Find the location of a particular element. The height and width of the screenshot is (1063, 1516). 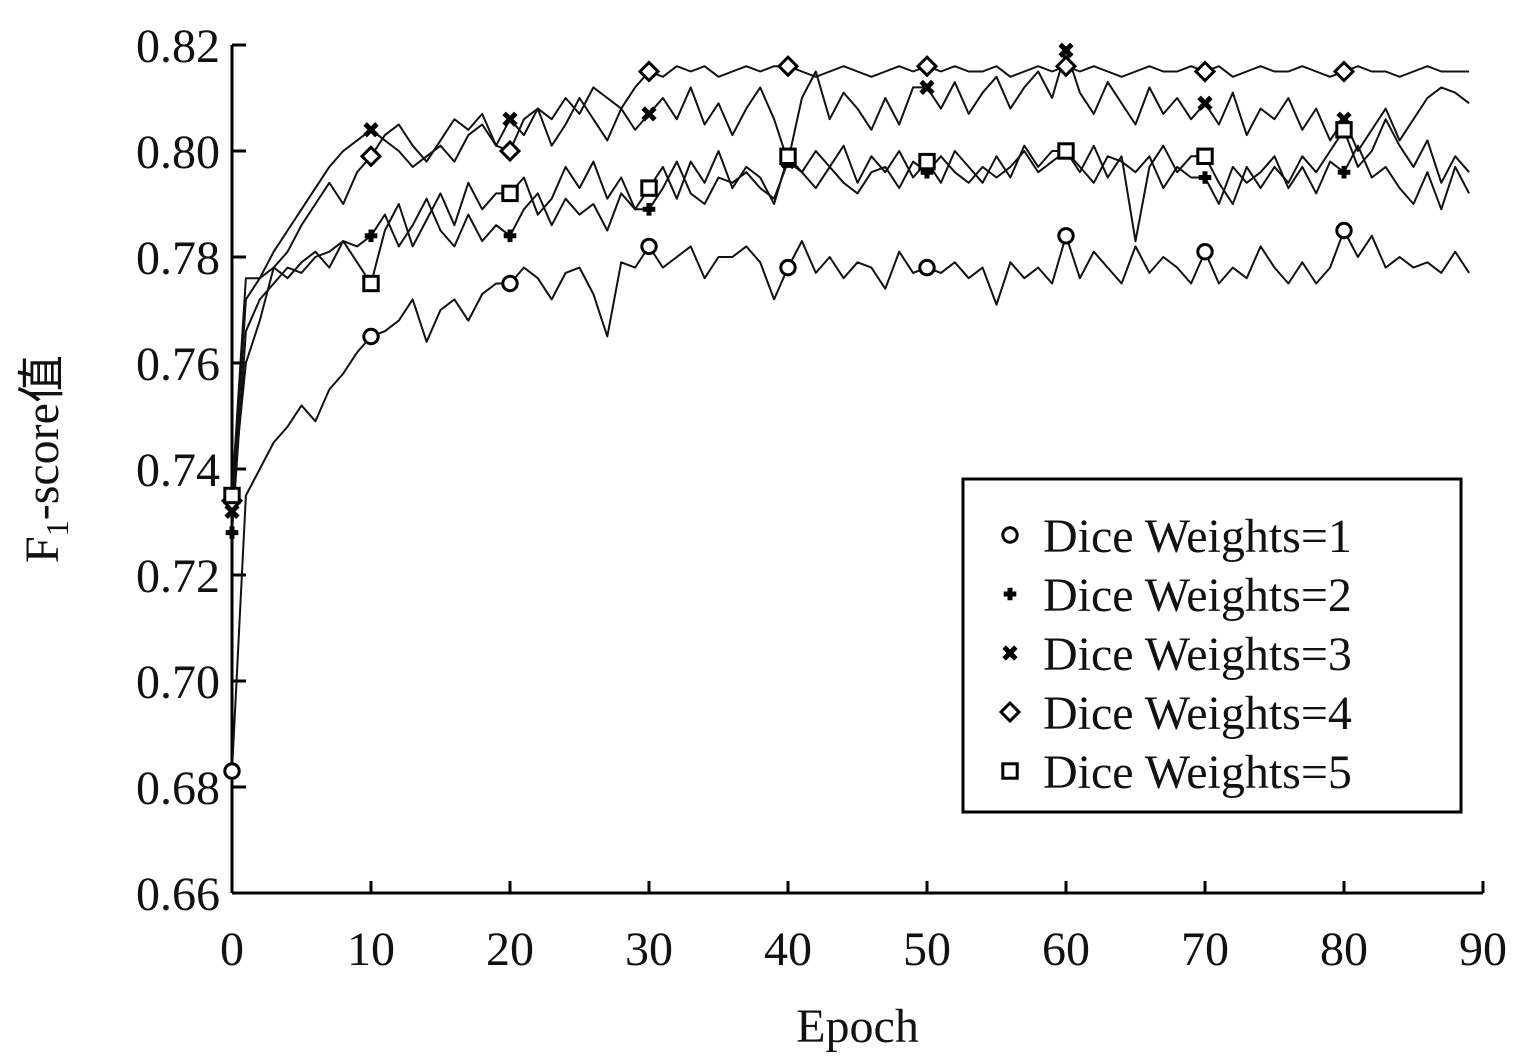

legend-box is located at coordinates (1212, 645).